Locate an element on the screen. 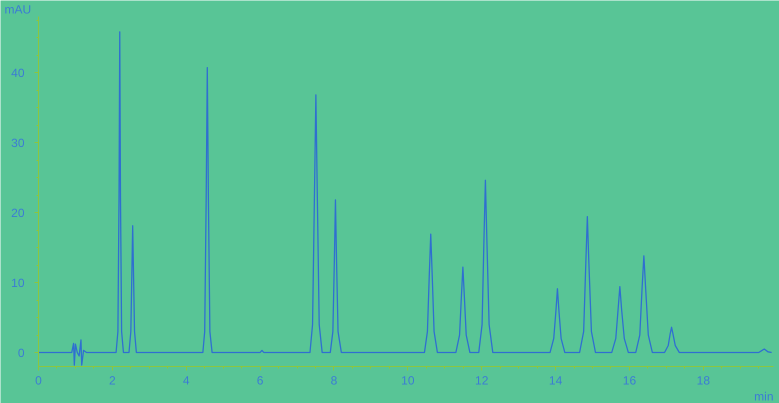 This screenshot has height=403, width=779. x-tick-label: 2 is located at coordinates (112, 381).